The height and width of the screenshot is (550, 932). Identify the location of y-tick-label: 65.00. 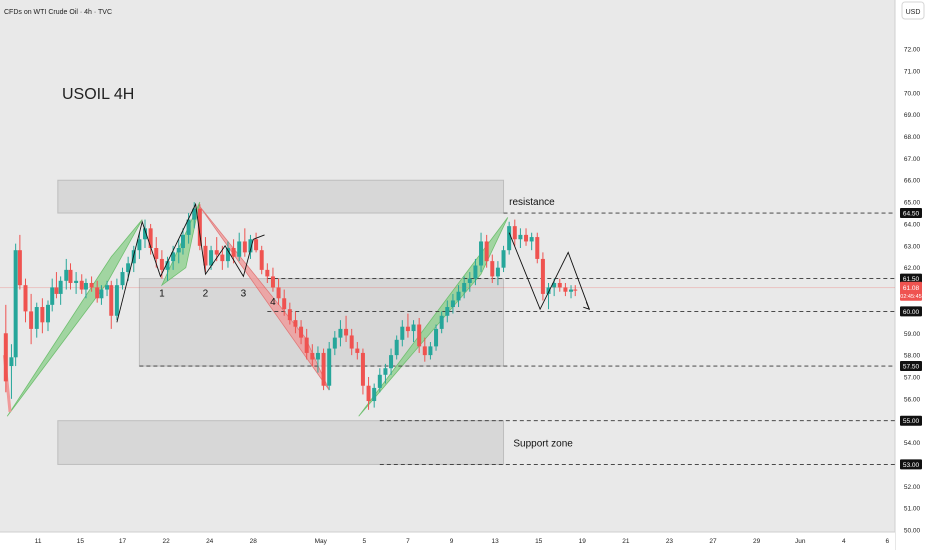
(912, 203).